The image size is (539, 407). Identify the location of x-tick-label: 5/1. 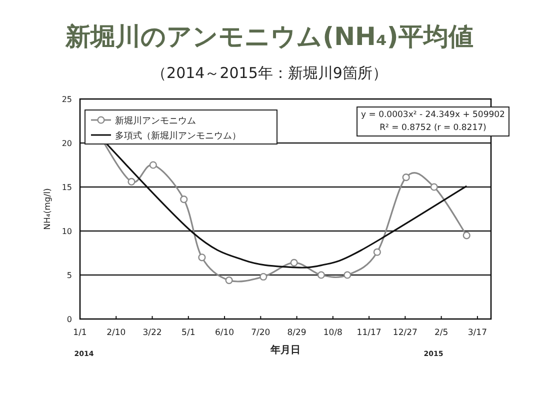
(189, 333).